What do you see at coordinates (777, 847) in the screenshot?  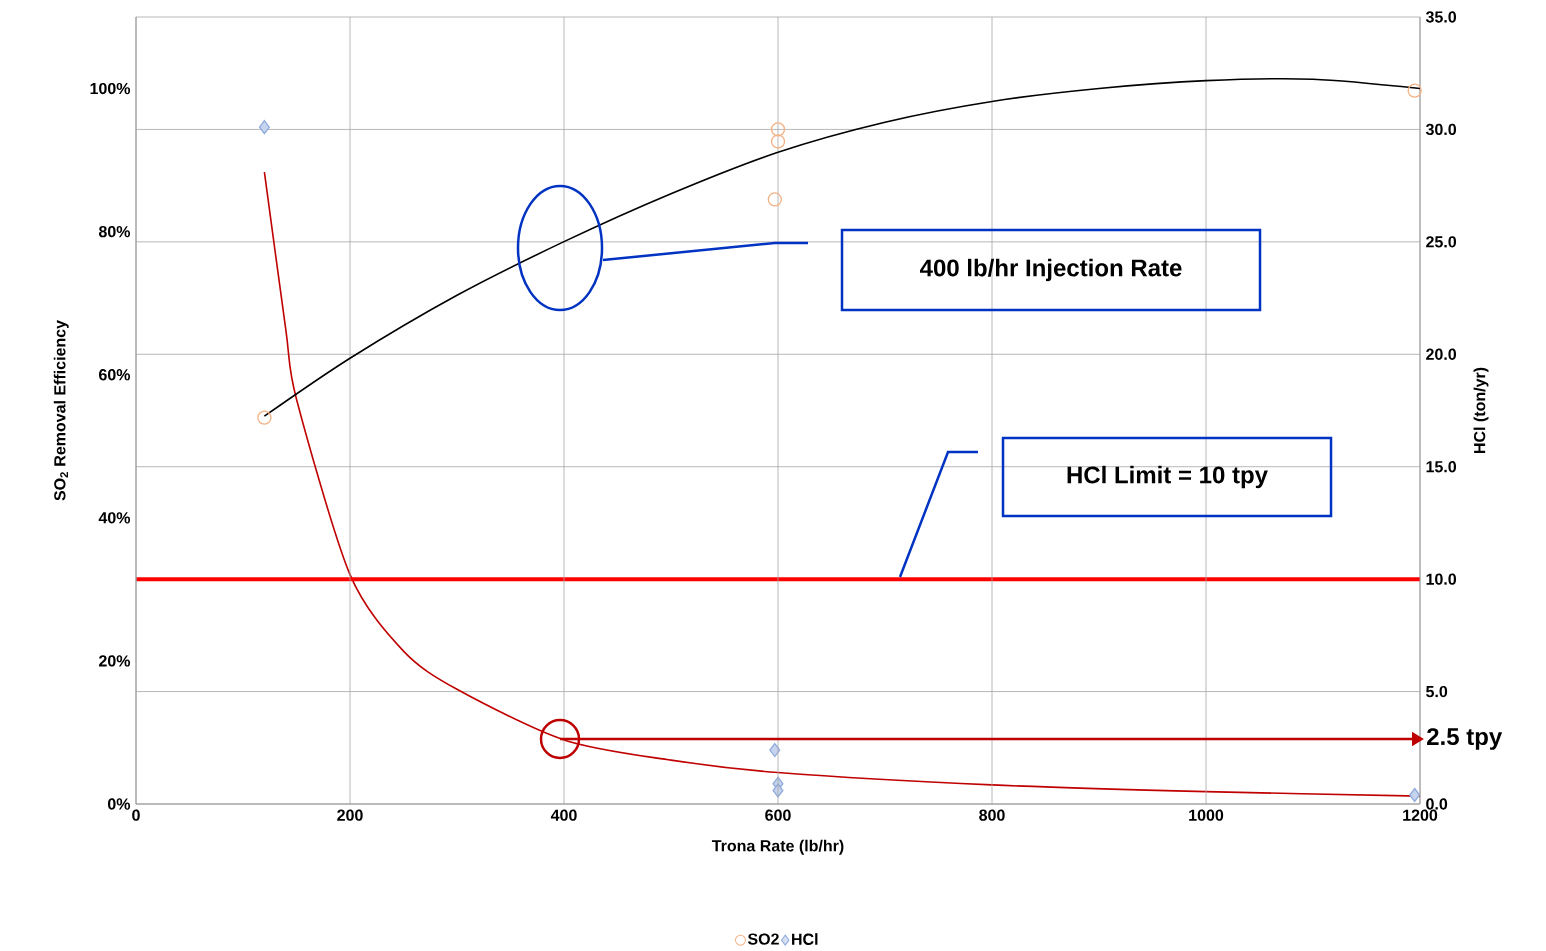 I see `x-axis-title: Trona Rate (lb/hr)` at bounding box center [777, 847].